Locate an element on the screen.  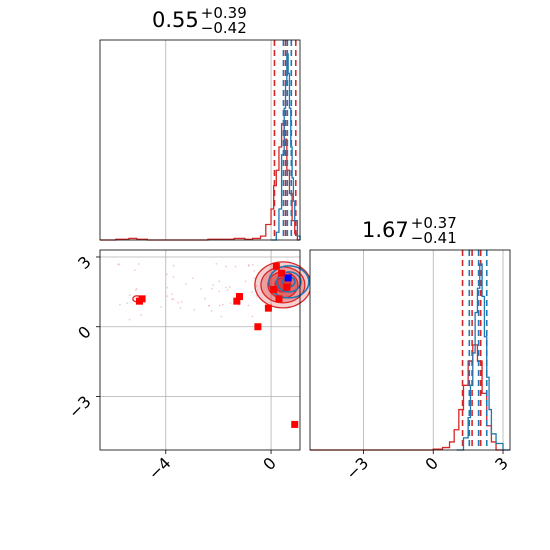
right-x-tick-label: 3 is located at coordinates (501, 463).